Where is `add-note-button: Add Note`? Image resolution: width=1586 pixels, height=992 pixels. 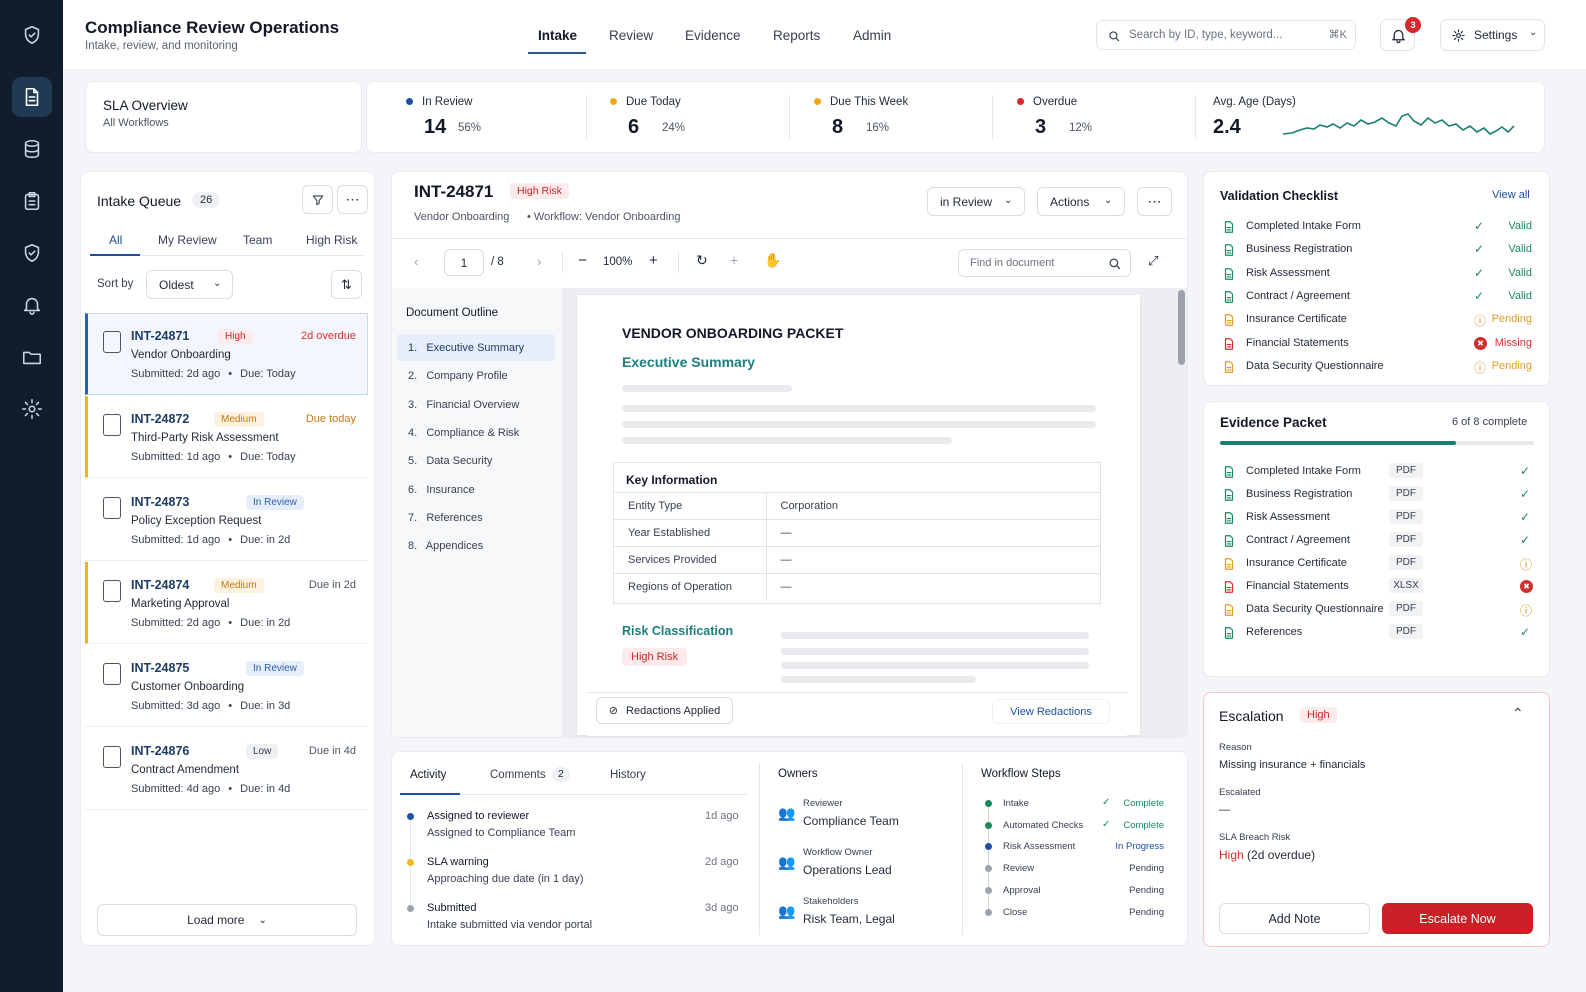
add-note-button: Add Note is located at coordinates (1294, 918).